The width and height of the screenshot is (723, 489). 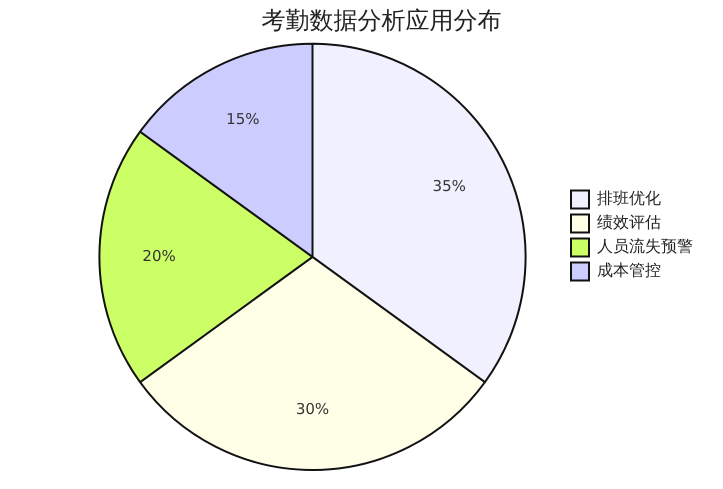 I want to click on legend-label: 绩效评估, so click(x=629, y=222).